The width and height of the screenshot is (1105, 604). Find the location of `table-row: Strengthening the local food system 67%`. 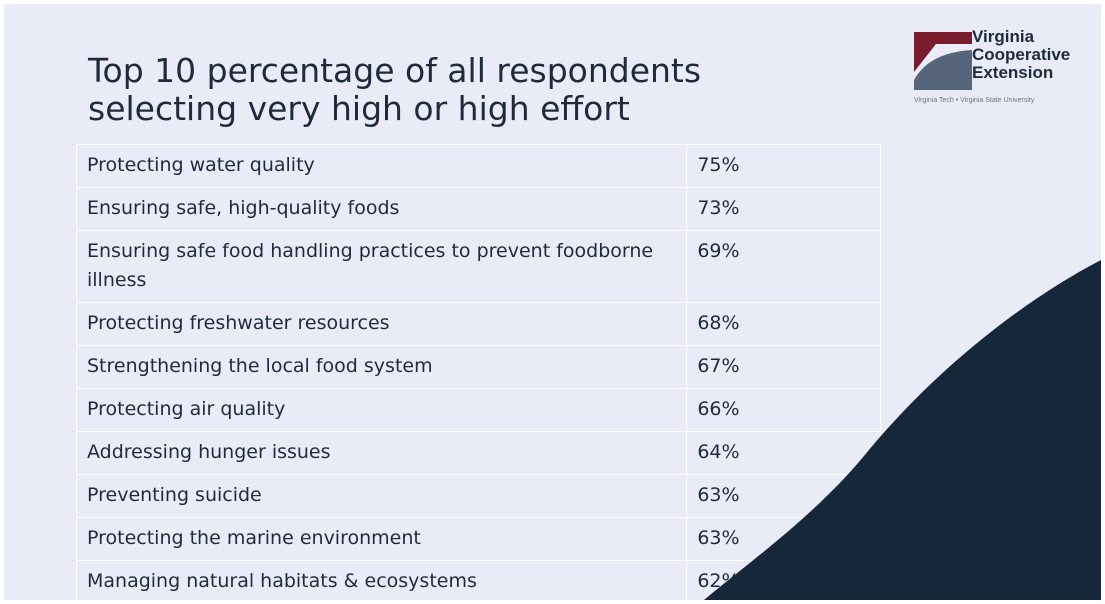

table-row: Strengthening the local food system 67% is located at coordinates (478, 367).